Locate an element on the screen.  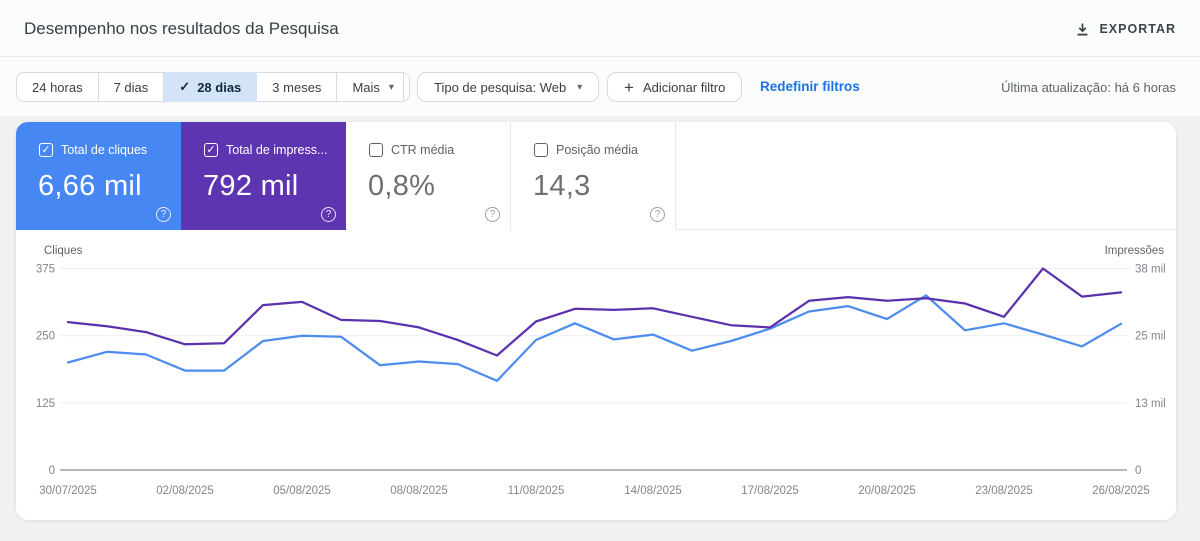
svg-text: 23/08/2025 is located at coordinates (1004, 491).